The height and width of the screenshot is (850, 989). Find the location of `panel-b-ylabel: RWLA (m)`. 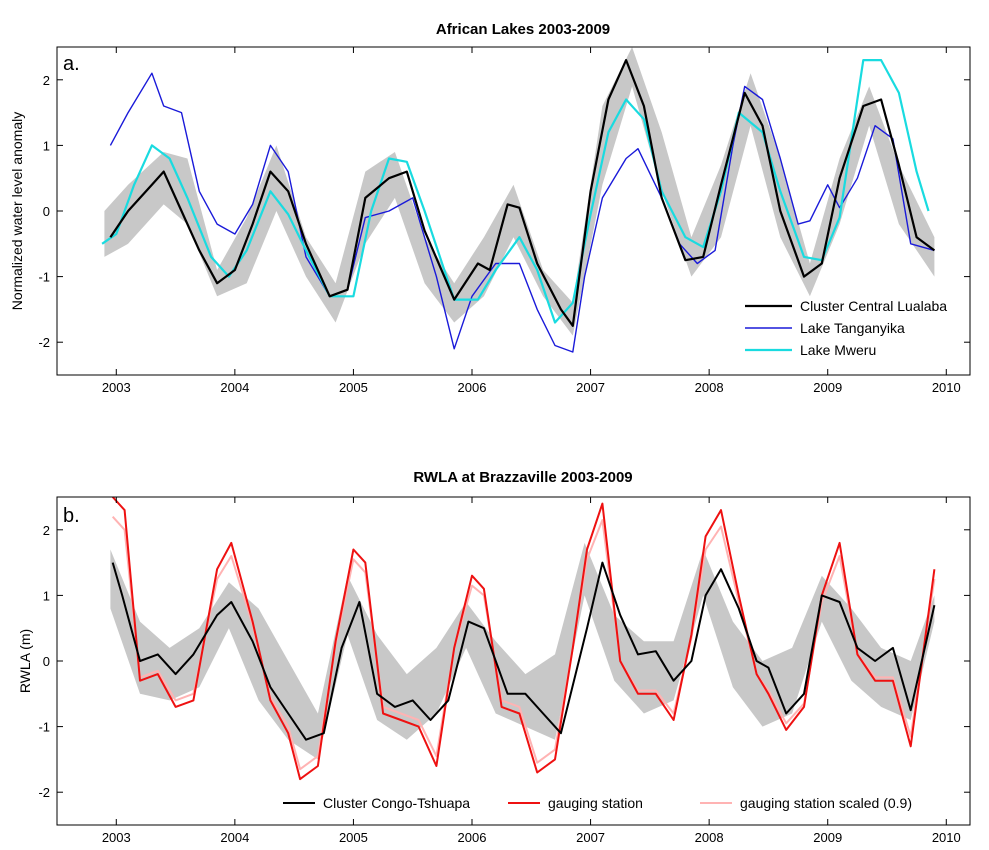

panel-b-ylabel: RWLA (m) is located at coordinates (25, 661).